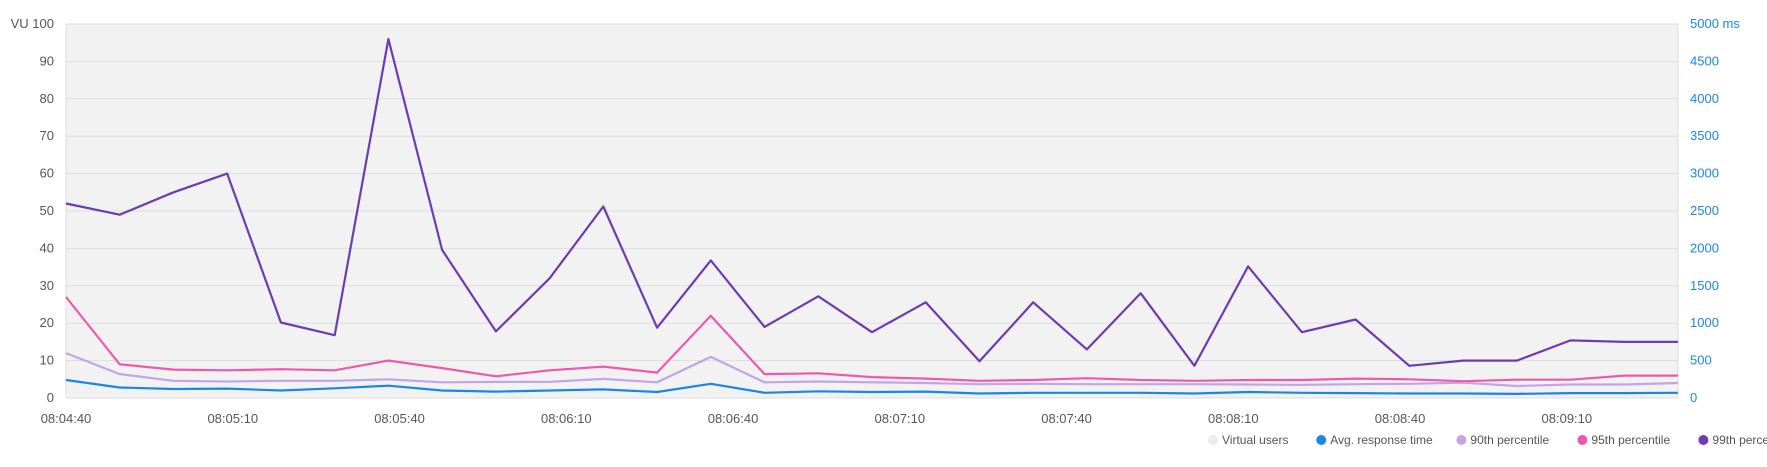  What do you see at coordinates (1715, 23) in the screenshot?
I see `right-tick-label: 5000 ms` at bounding box center [1715, 23].